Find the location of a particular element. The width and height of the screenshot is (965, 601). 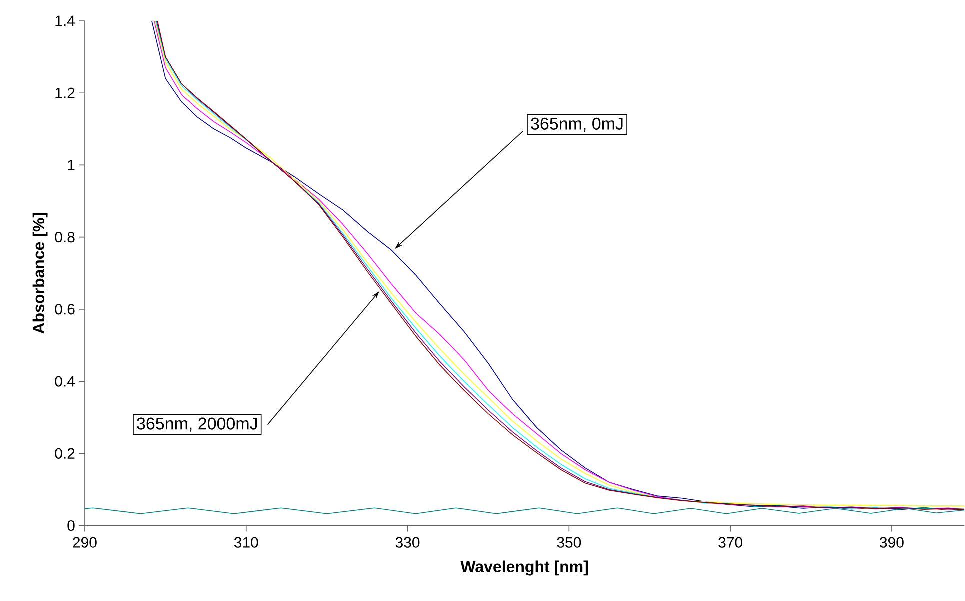

x-tick-label: 390 is located at coordinates (892, 542).